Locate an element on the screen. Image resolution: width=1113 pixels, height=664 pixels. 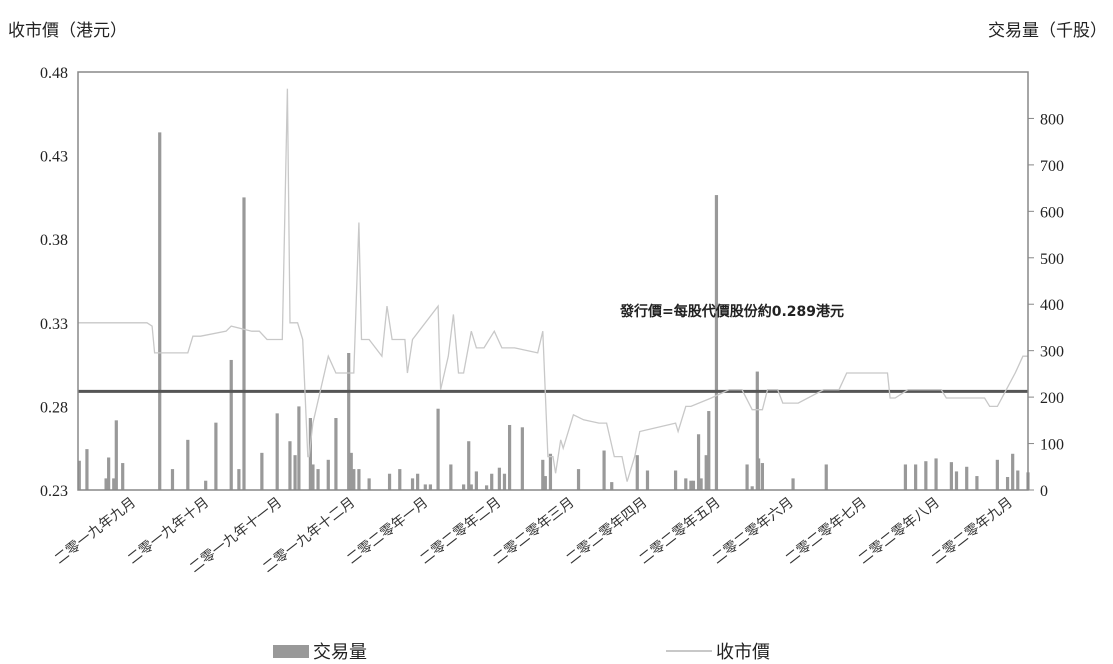
right-tick-label: 700 is located at coordinates (1052, 166).